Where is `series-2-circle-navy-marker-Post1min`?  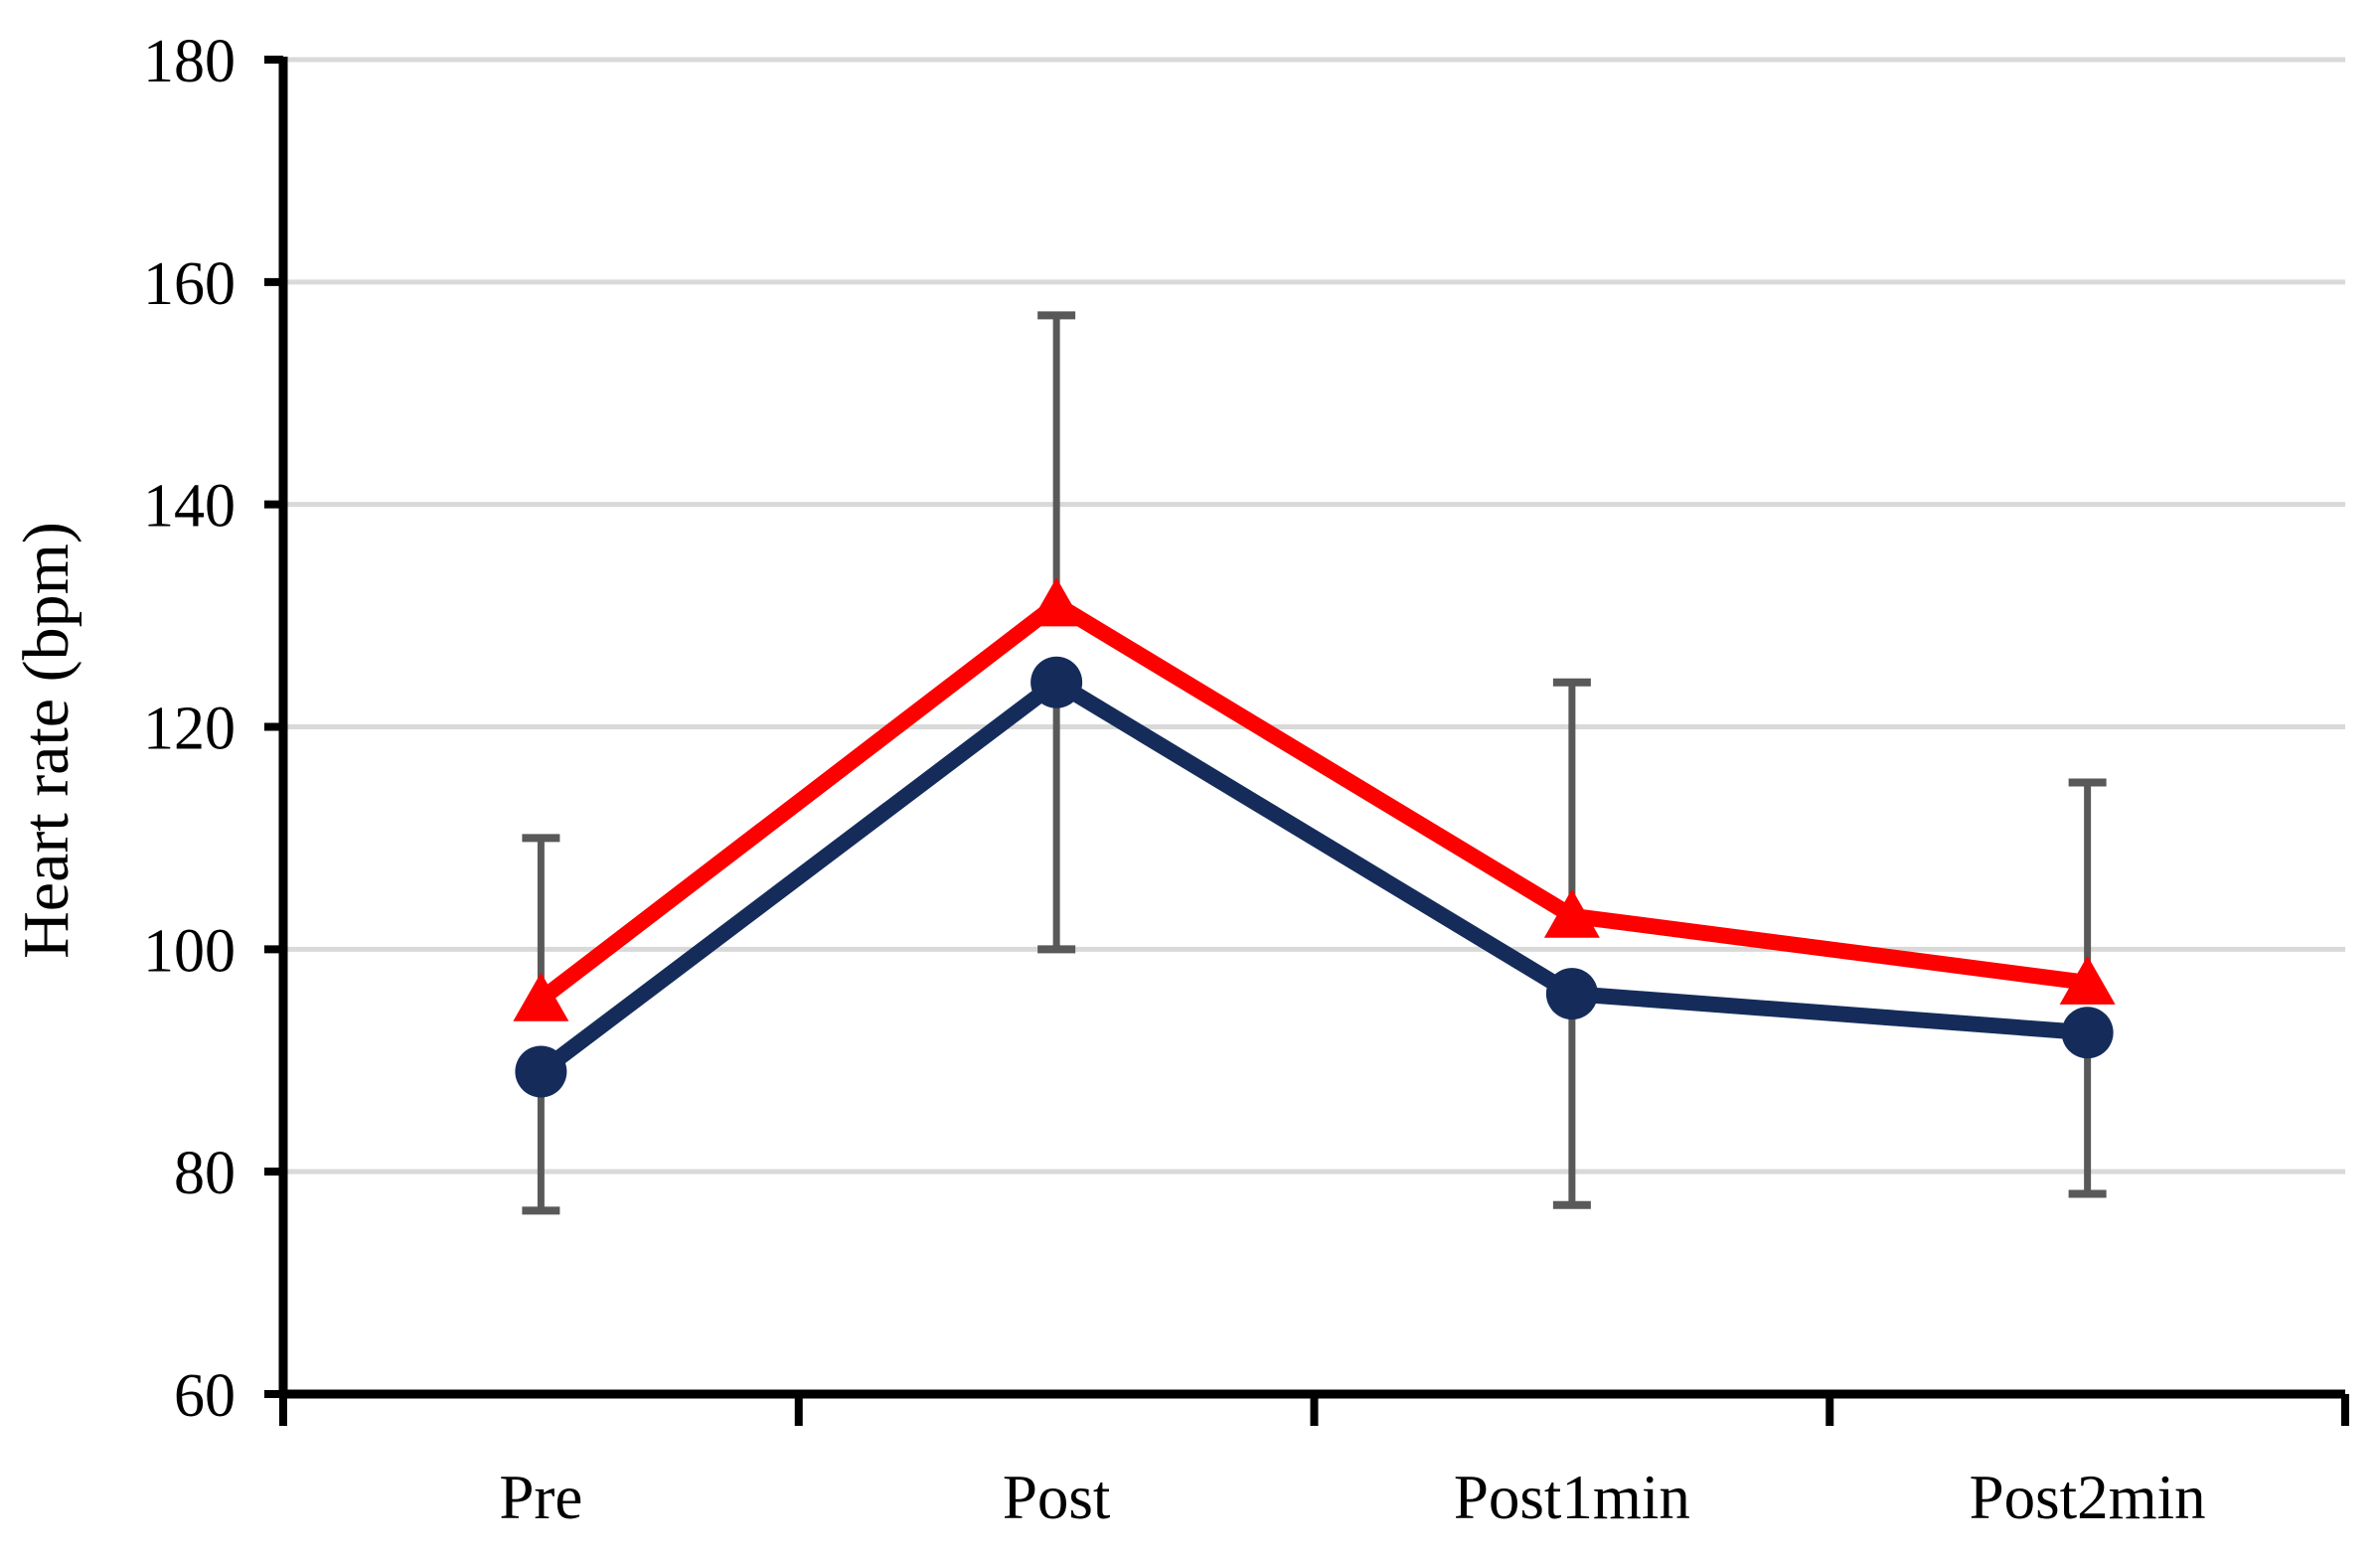 series-2-circle-navy-marker-Post1min is located at coordinates (1571, 994).